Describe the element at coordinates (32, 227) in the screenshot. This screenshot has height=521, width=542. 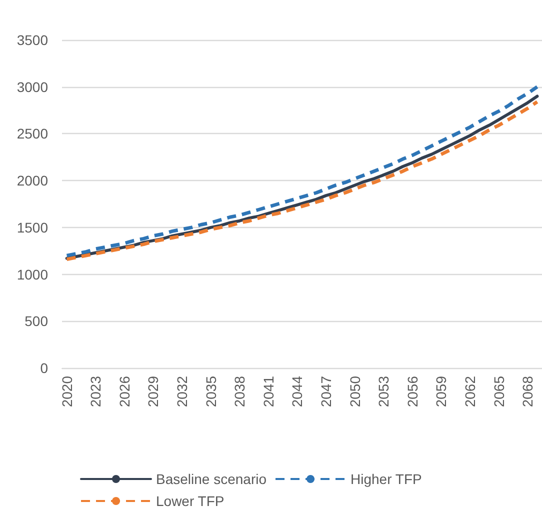
I see `y-tick-label: 1500` at that location.